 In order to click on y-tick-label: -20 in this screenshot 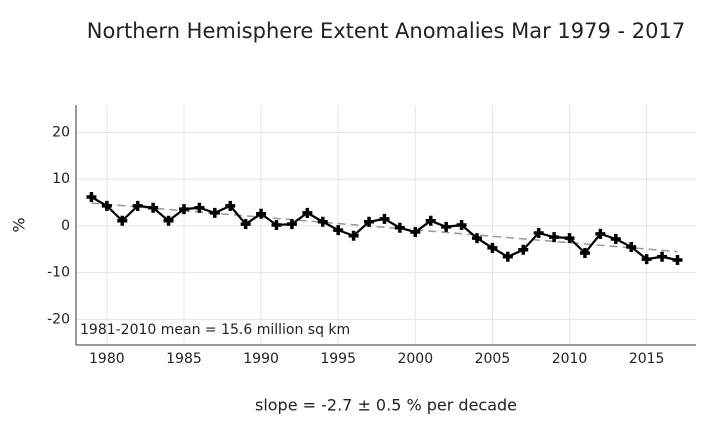, I will do `click(58, 319)`.